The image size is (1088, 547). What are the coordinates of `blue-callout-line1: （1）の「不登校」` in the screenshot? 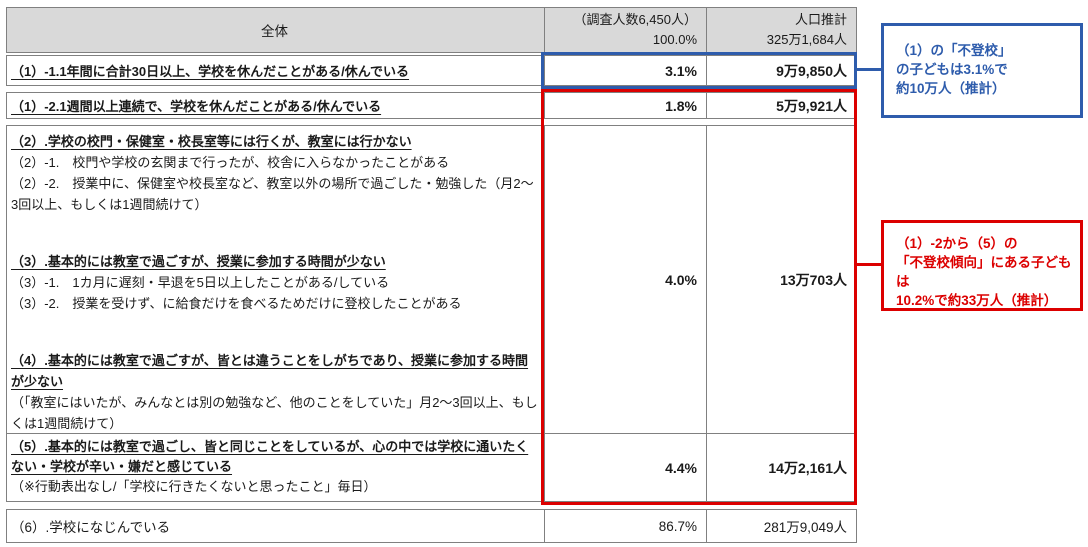 It's located at (954, 50).